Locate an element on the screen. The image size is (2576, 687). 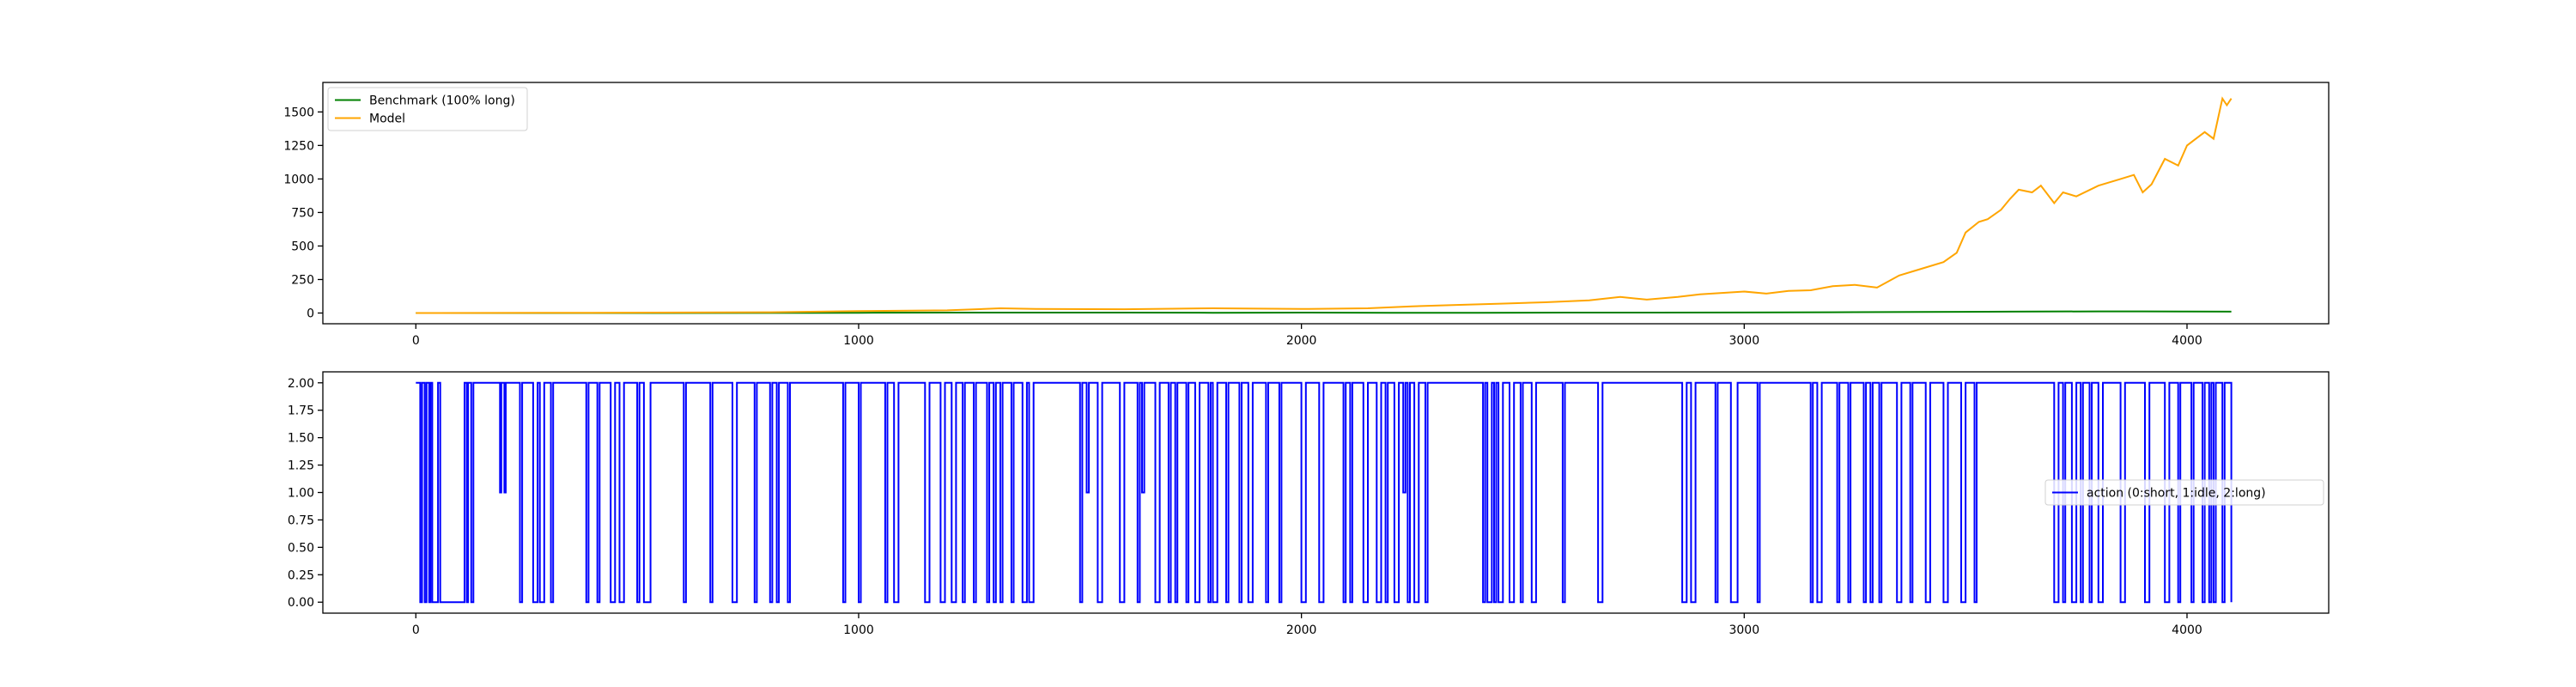
y-tick-label: 0.75 is located at coordinates (301, 520).